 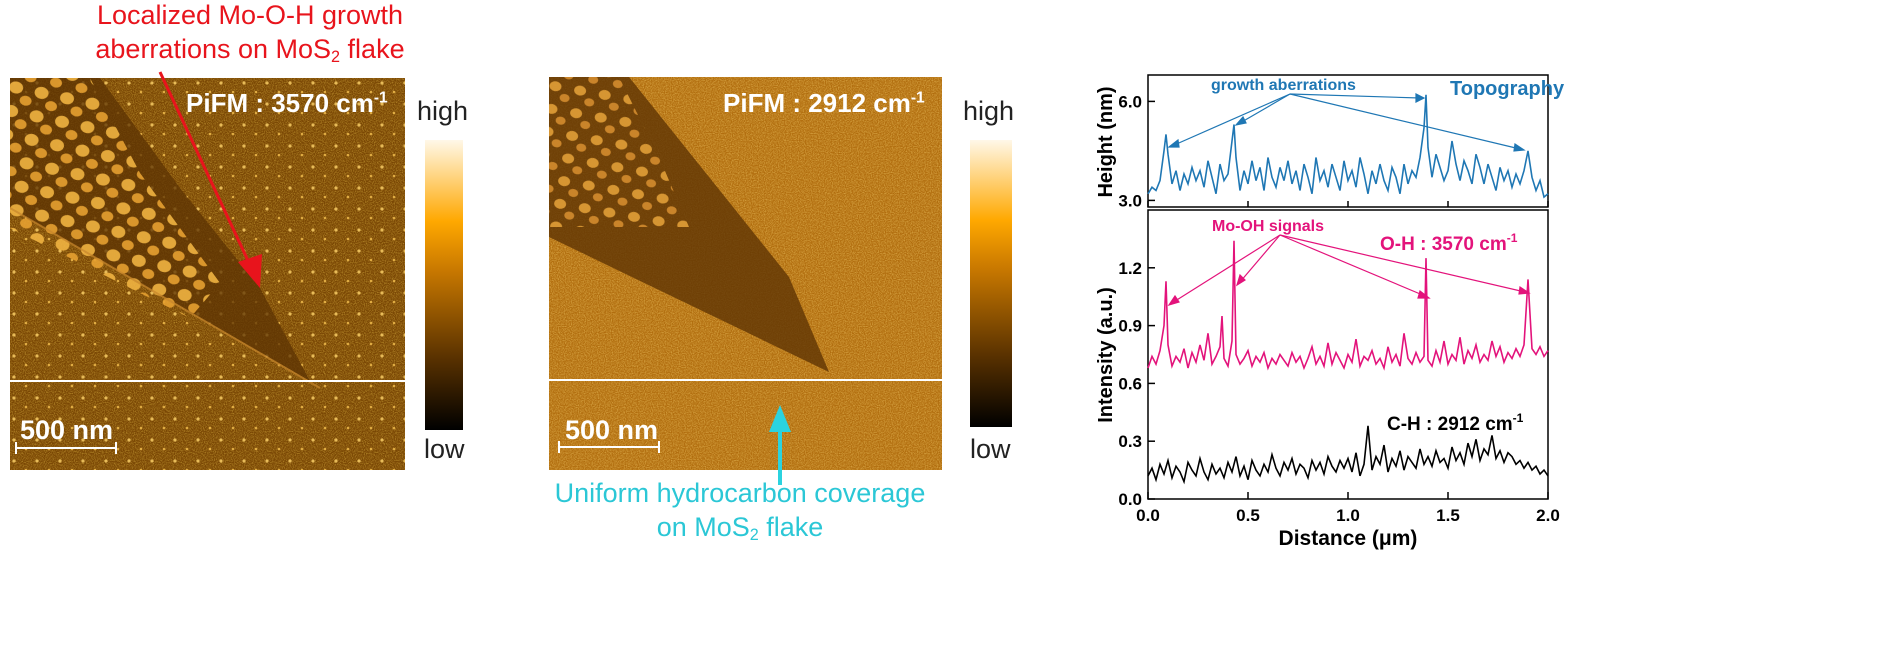 What do you see at coordinates (1148, 515) in the screenshot?
I see `xtick-label: 0.0` at bounding box center [1148, 515].